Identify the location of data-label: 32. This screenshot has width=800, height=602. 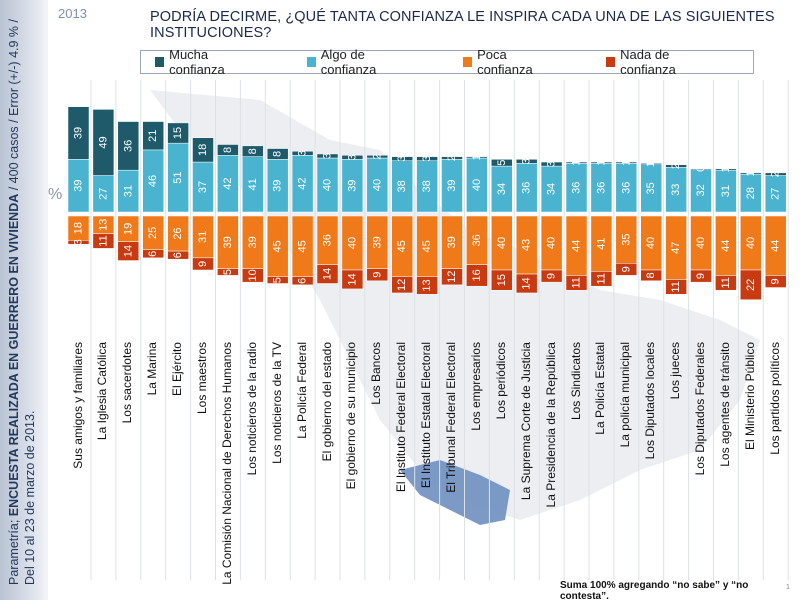
(701, 190).